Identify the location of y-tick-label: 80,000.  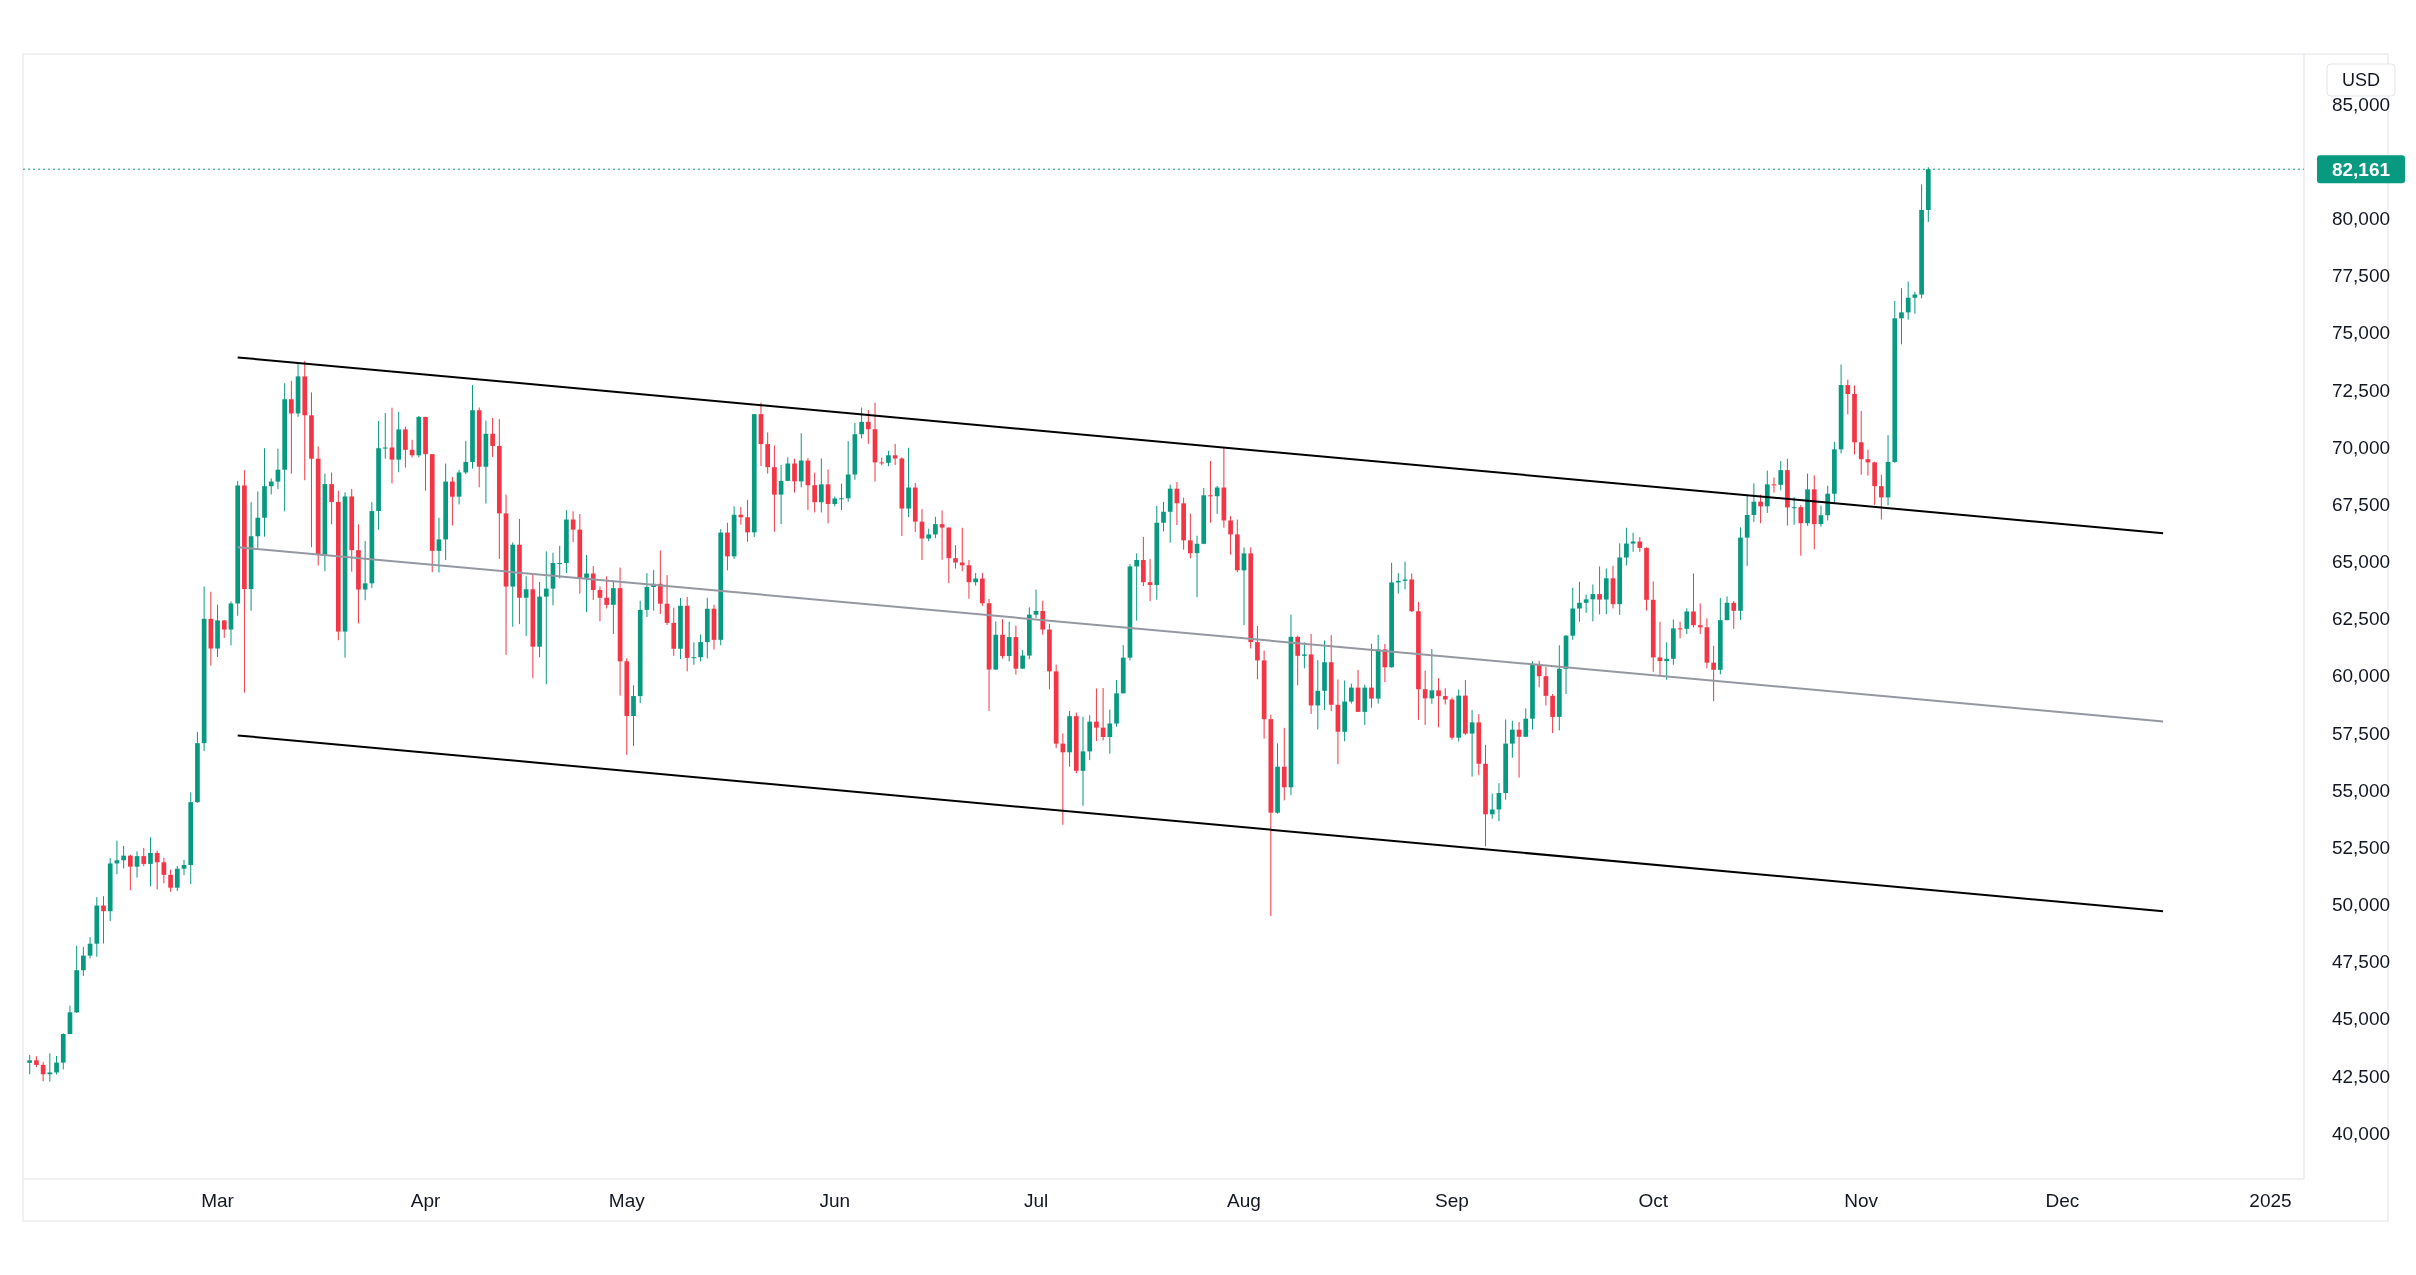
(2361, 219).